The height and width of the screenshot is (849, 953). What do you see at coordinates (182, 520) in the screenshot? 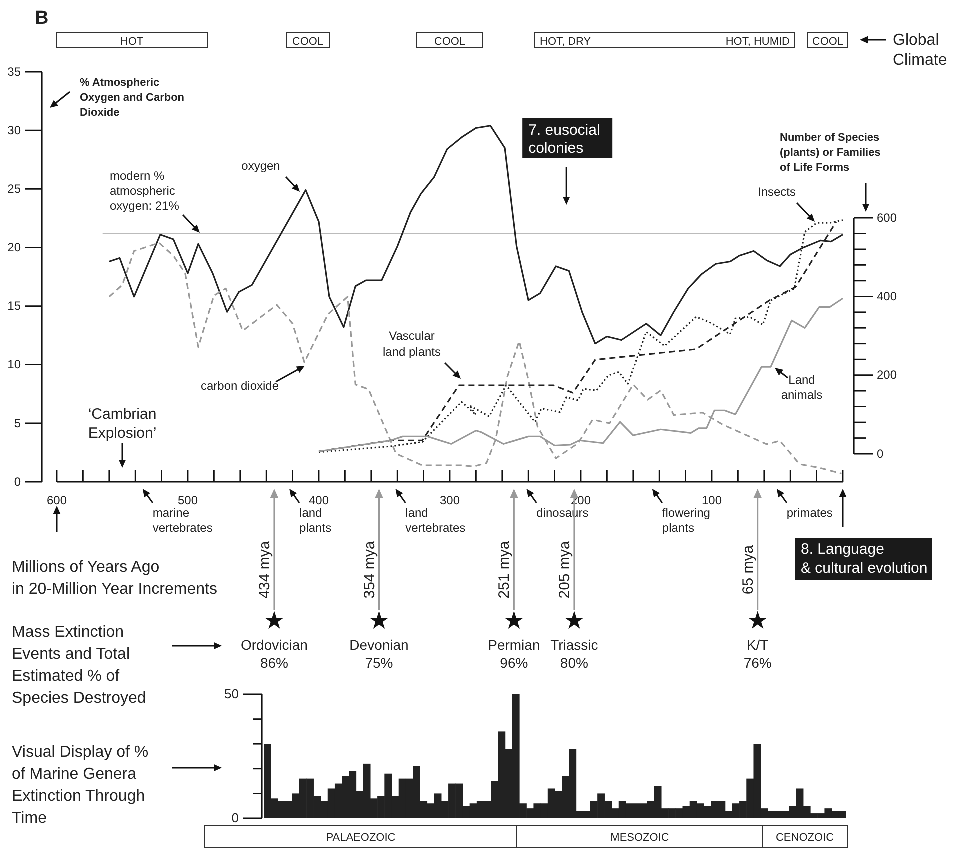
I see `text: marine vertebrates` at bounding box center [182, 520].